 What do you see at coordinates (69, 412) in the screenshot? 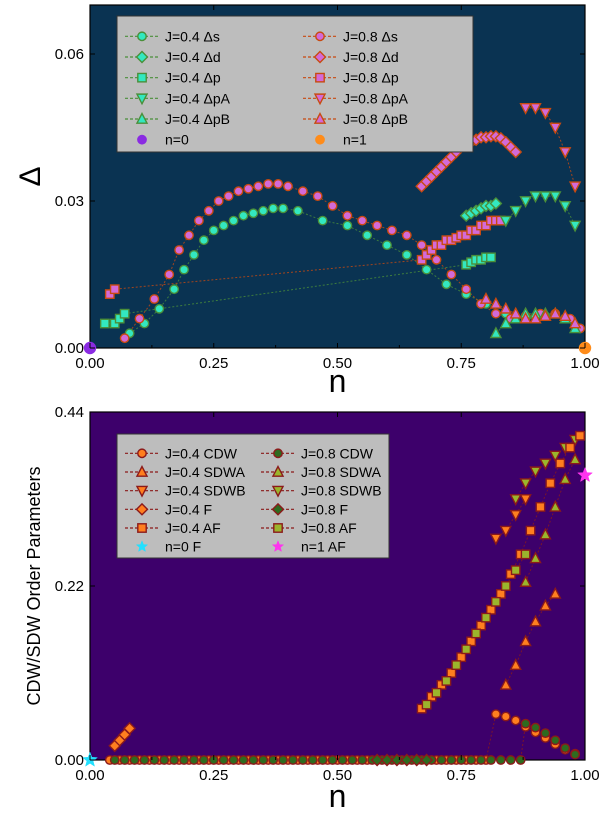
I see `y-tick-label: 0.44` at bounding box center [69, 412].